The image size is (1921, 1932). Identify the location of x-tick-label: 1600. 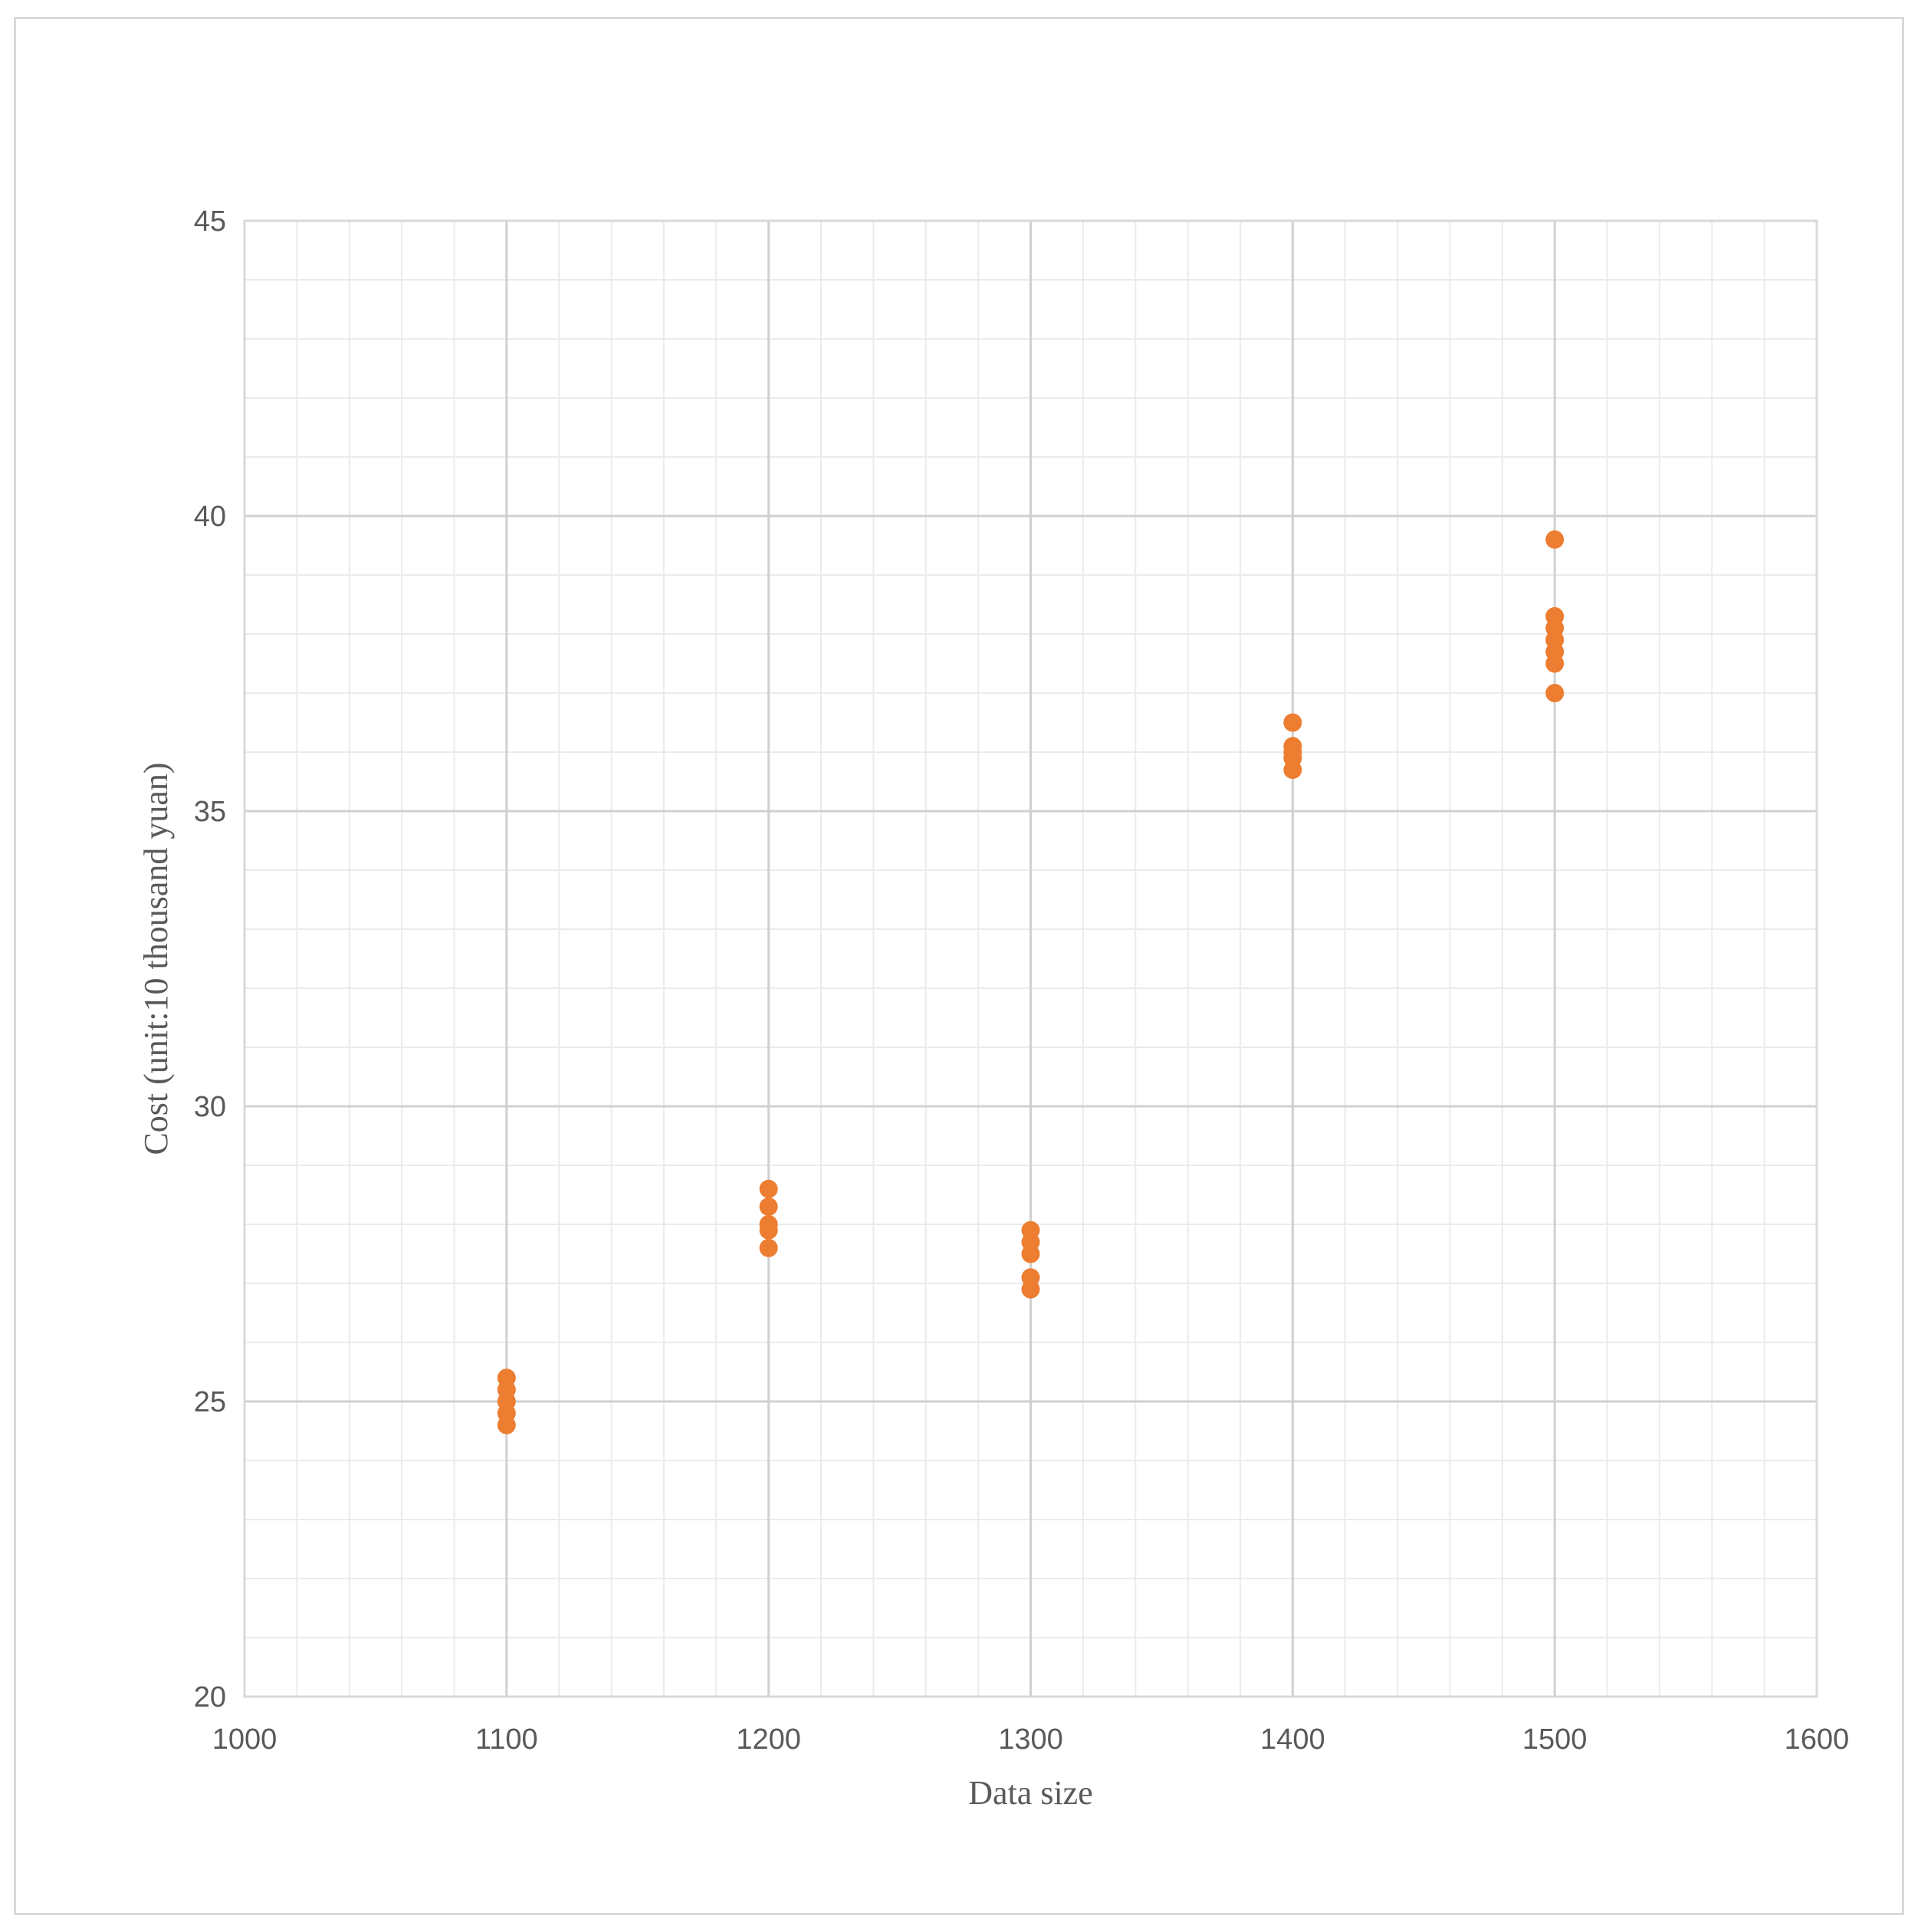
(1817, 1740).